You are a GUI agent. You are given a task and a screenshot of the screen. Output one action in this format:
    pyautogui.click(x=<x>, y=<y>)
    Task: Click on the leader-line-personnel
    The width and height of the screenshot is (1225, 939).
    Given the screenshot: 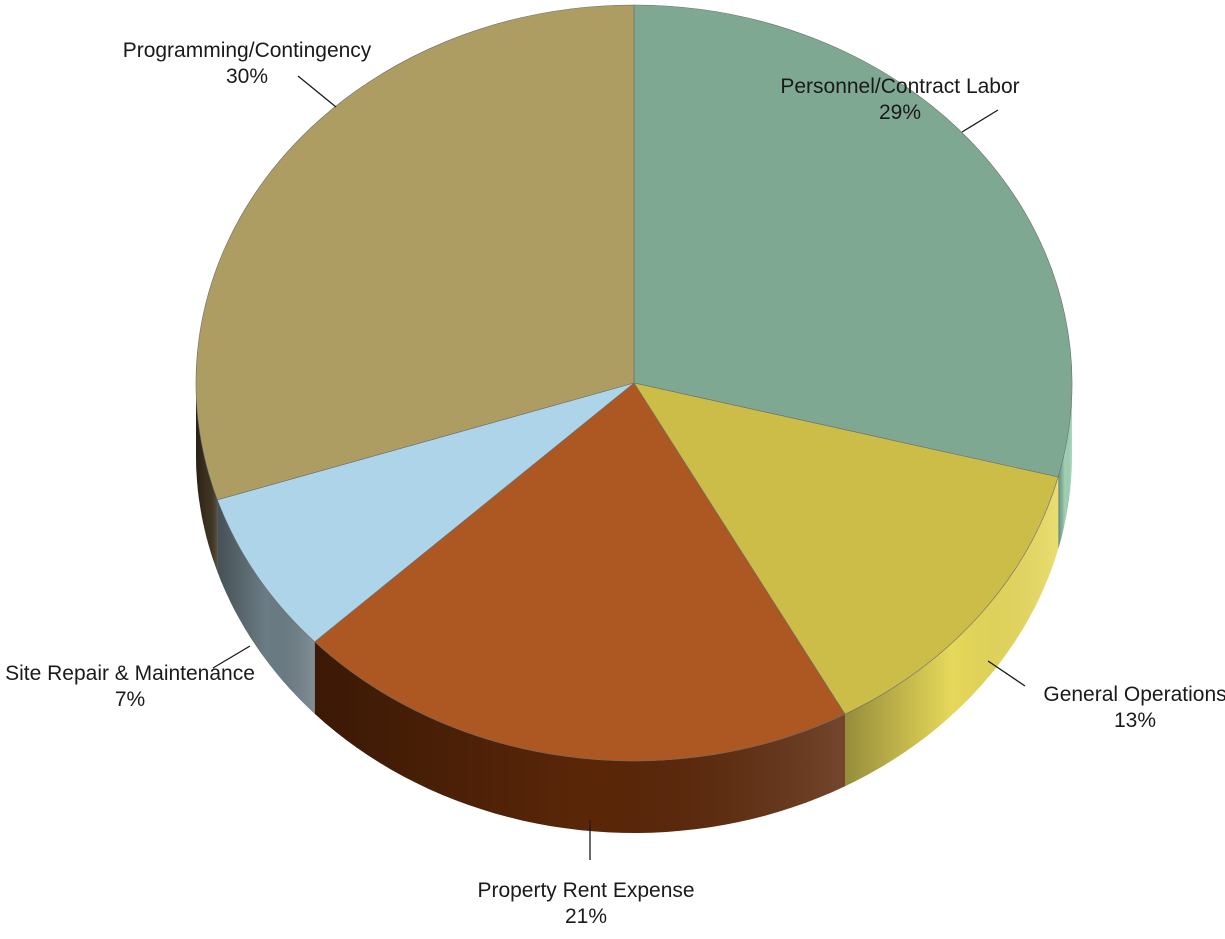 What is the action you would take?
    pyautogui.click(x=980, y=121)
    